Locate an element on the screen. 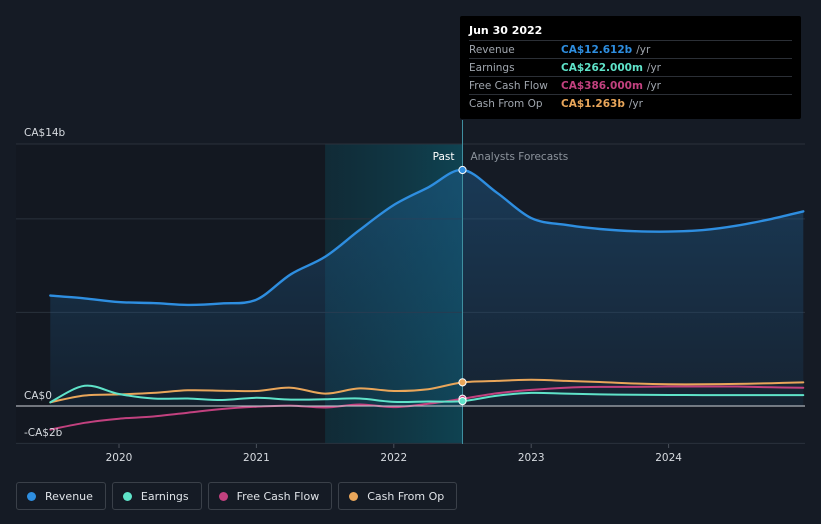 This screenshot has width=821, height=524. earnings-dot-icon is located at coordinates (127, 496).